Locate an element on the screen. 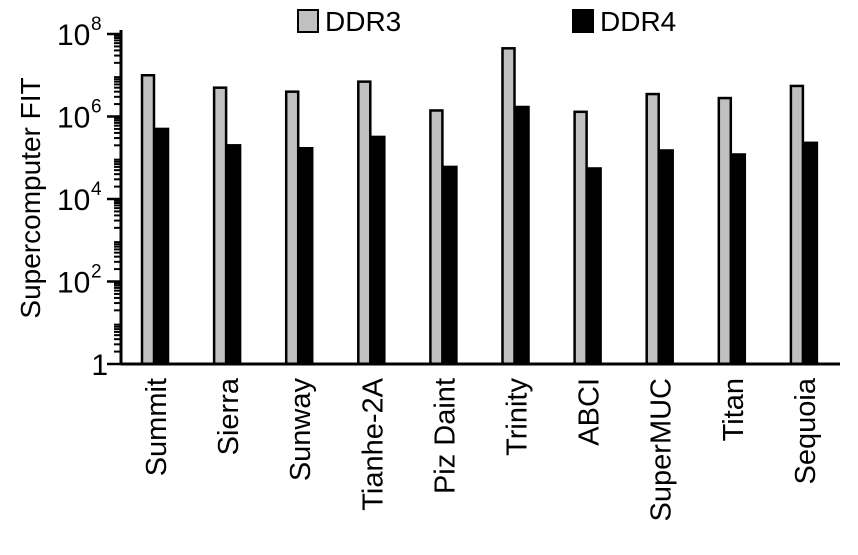 Image resolution: width=858 pixels, height=555 pixels. bar-ddr3-tianhe-2a is located at coordinates (364, 223).